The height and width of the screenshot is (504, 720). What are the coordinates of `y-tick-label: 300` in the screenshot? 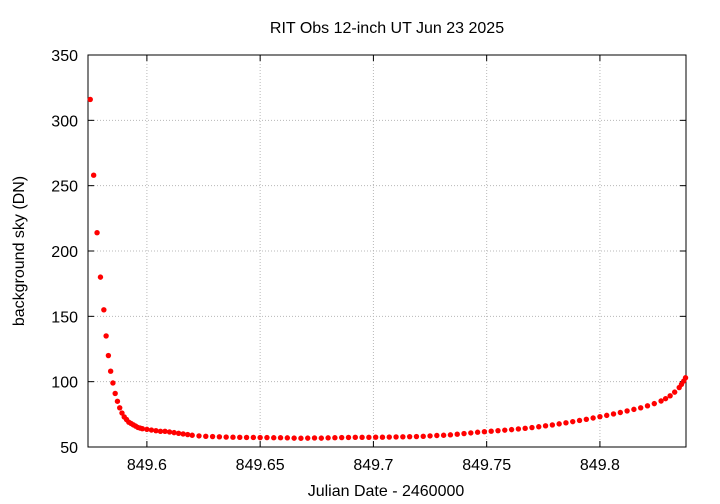 It's located at (64, 121).